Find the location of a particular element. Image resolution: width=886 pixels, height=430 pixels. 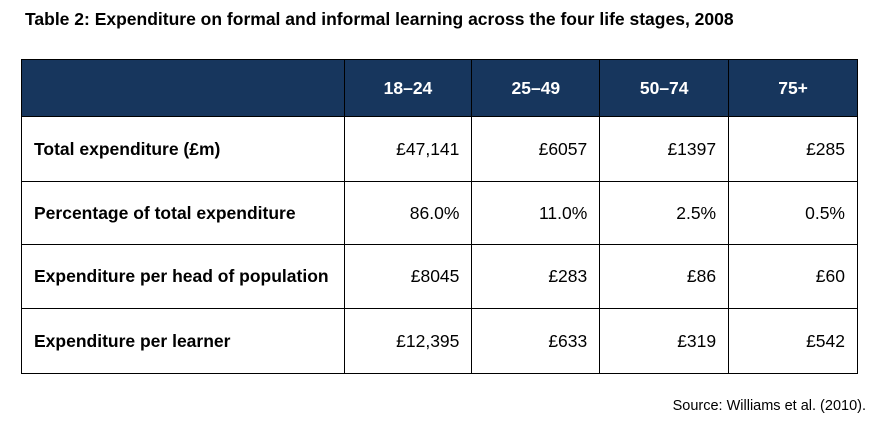

table-cell: £47,141 is located at coordinates (408, 149).